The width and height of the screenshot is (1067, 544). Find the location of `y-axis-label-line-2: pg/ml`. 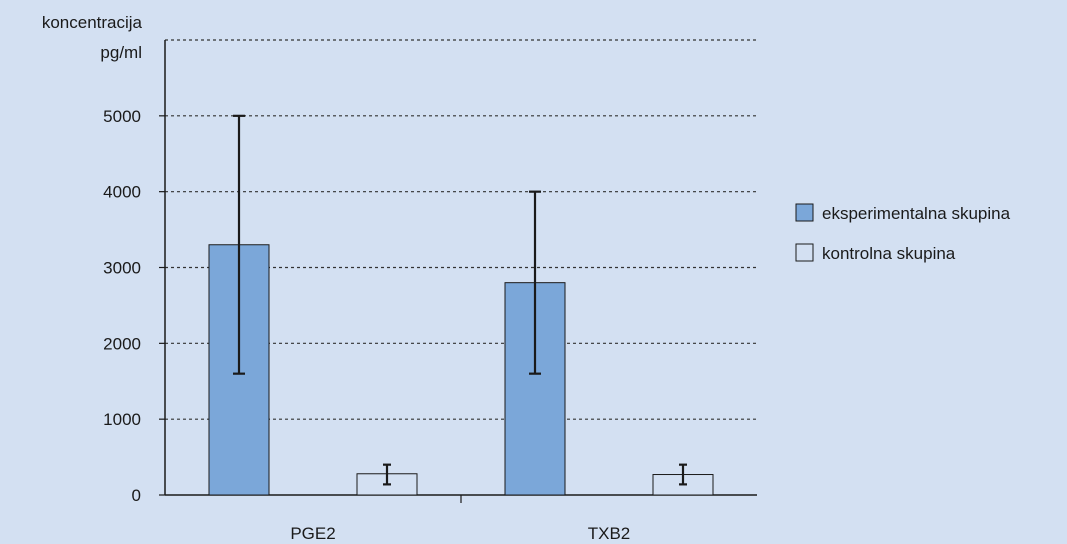

y-axis-label-line-2: pg/ml is located at coordinates (121, 52).